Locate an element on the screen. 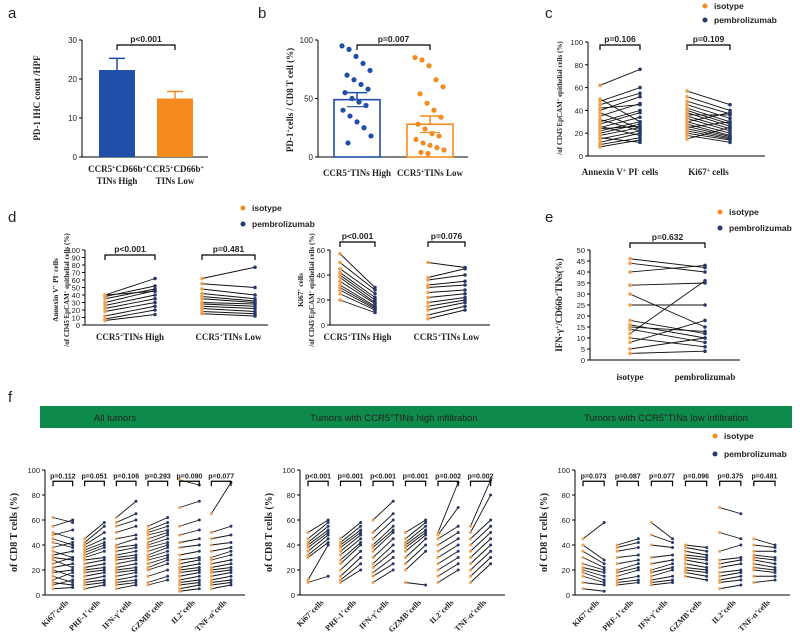  x-category-label: TNF-α+cells is located at coordinates (210, 615).